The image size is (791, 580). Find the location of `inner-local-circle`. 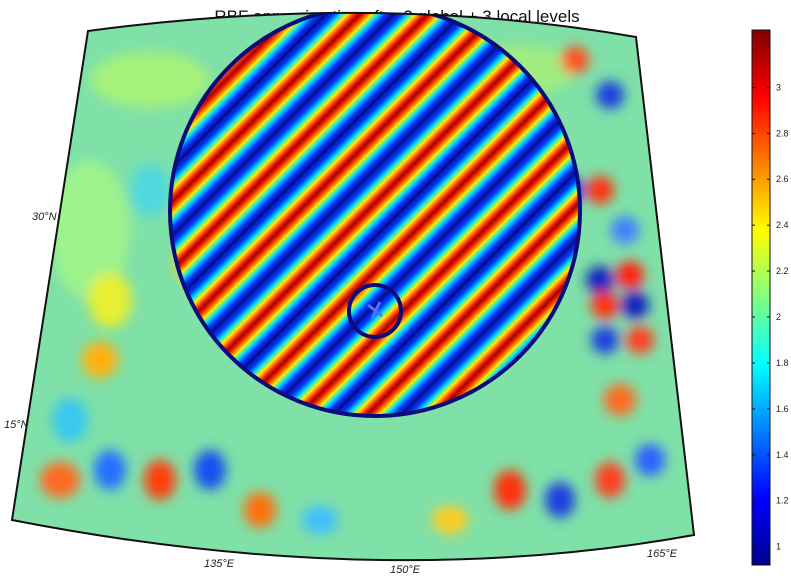

inner-local-circle is located at coordinates (375, 311).